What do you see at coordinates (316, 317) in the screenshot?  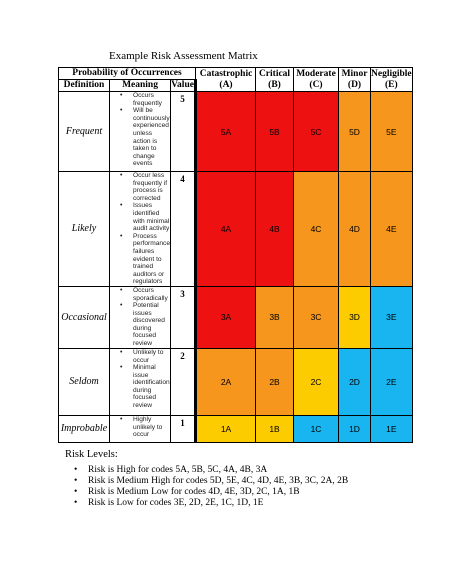 I see `risk-cell-3c: 3C` at bounding box center [316, 317].